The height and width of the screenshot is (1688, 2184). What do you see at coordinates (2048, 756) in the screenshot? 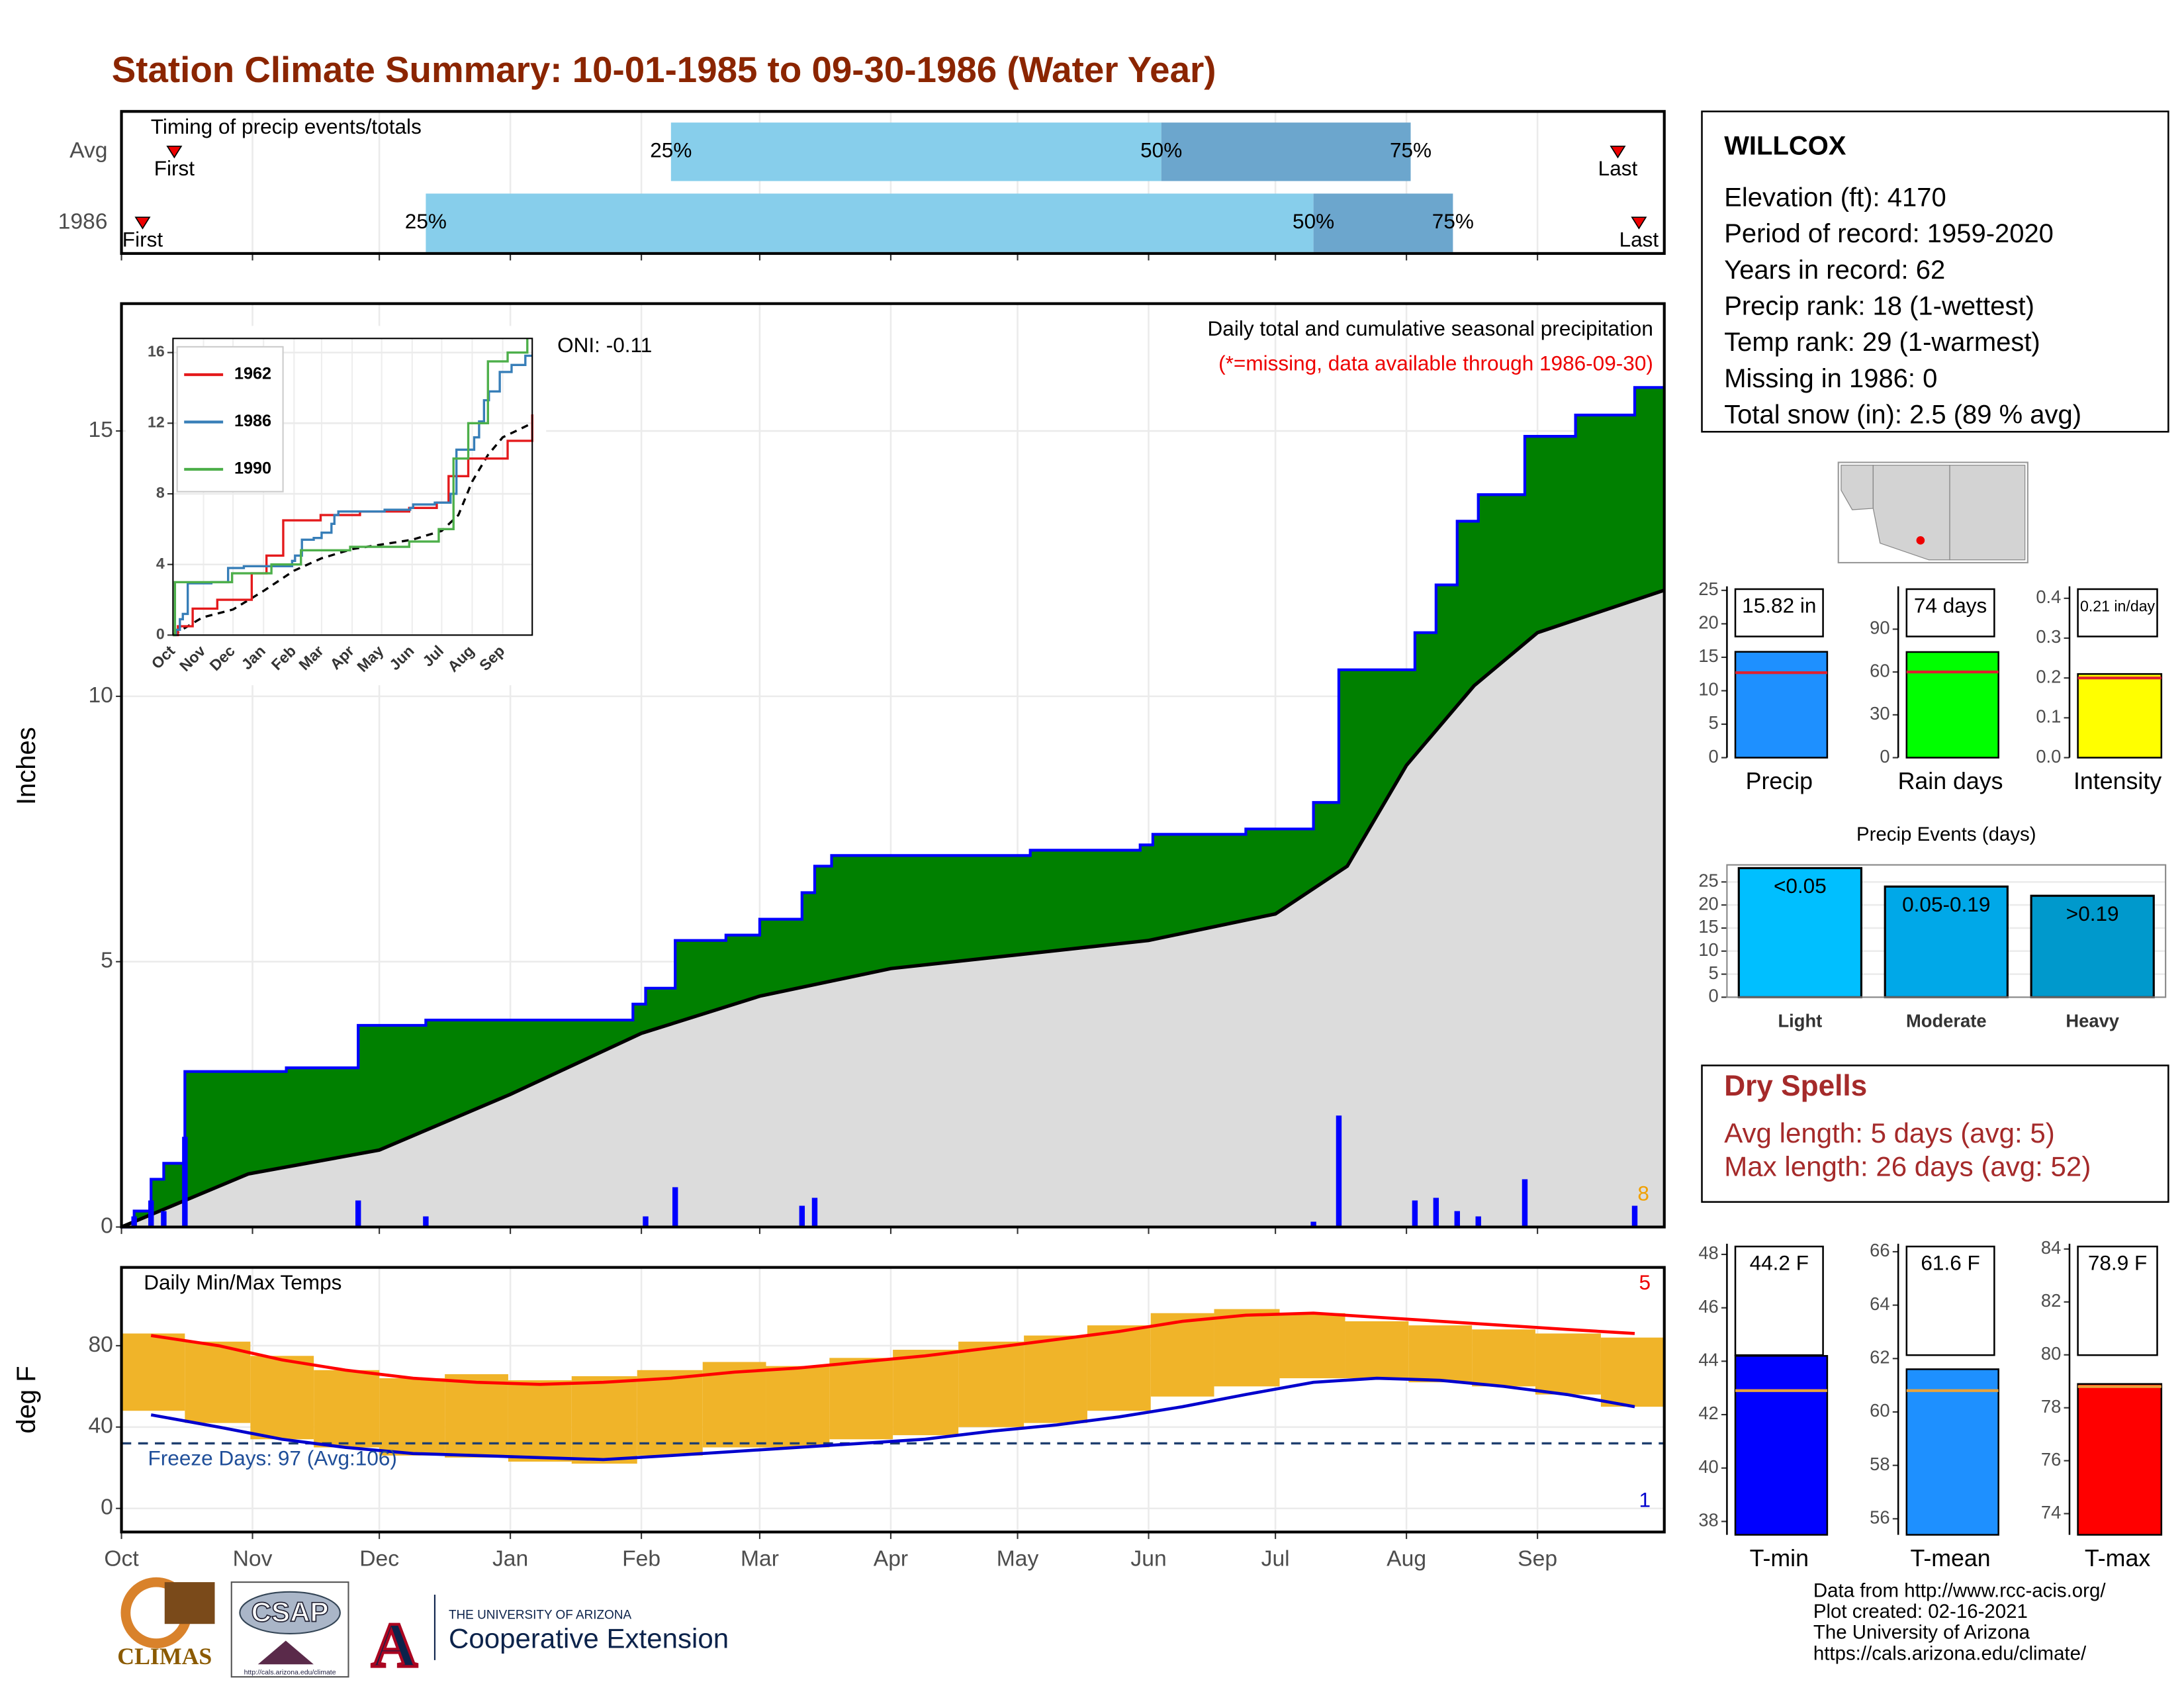
I see `y-tick-label: 0.0` at bounding box center [2048, 756].